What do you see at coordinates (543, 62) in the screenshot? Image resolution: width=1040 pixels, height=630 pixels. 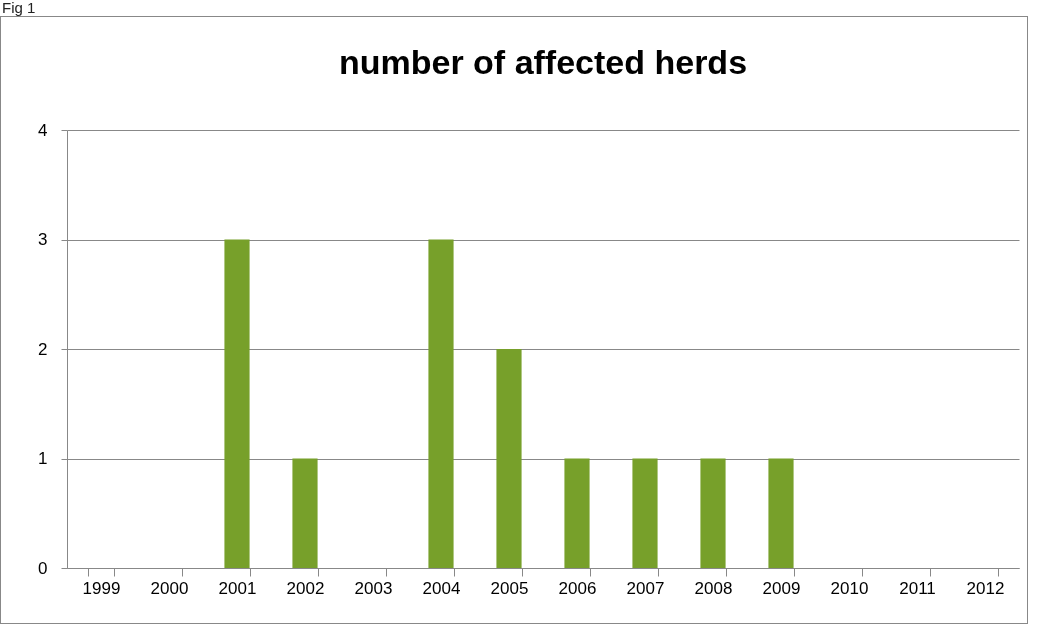 I see `chart-title: number of affected herds` at bounding box center [543, 62].